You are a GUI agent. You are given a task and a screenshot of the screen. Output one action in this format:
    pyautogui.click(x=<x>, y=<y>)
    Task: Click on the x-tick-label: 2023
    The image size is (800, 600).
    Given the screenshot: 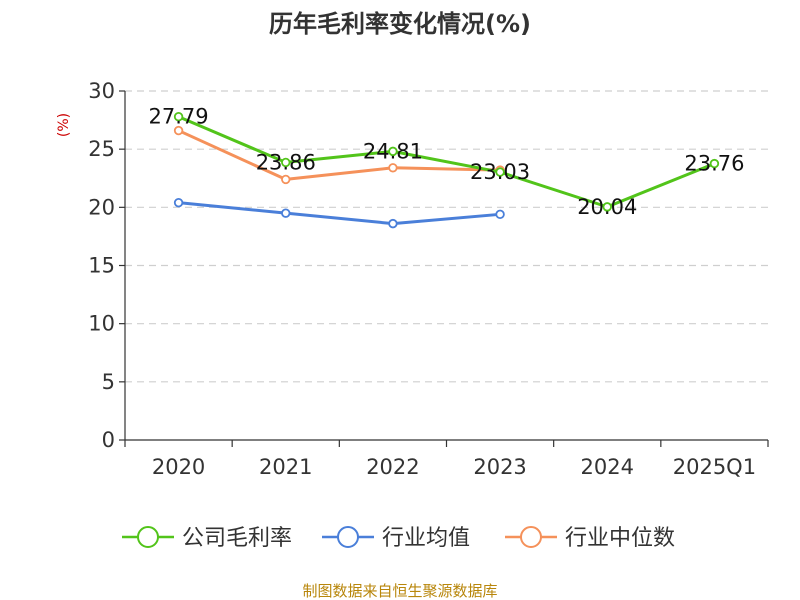 What is the action you would take?
    pyautogui.click(x=499, y=467)
    